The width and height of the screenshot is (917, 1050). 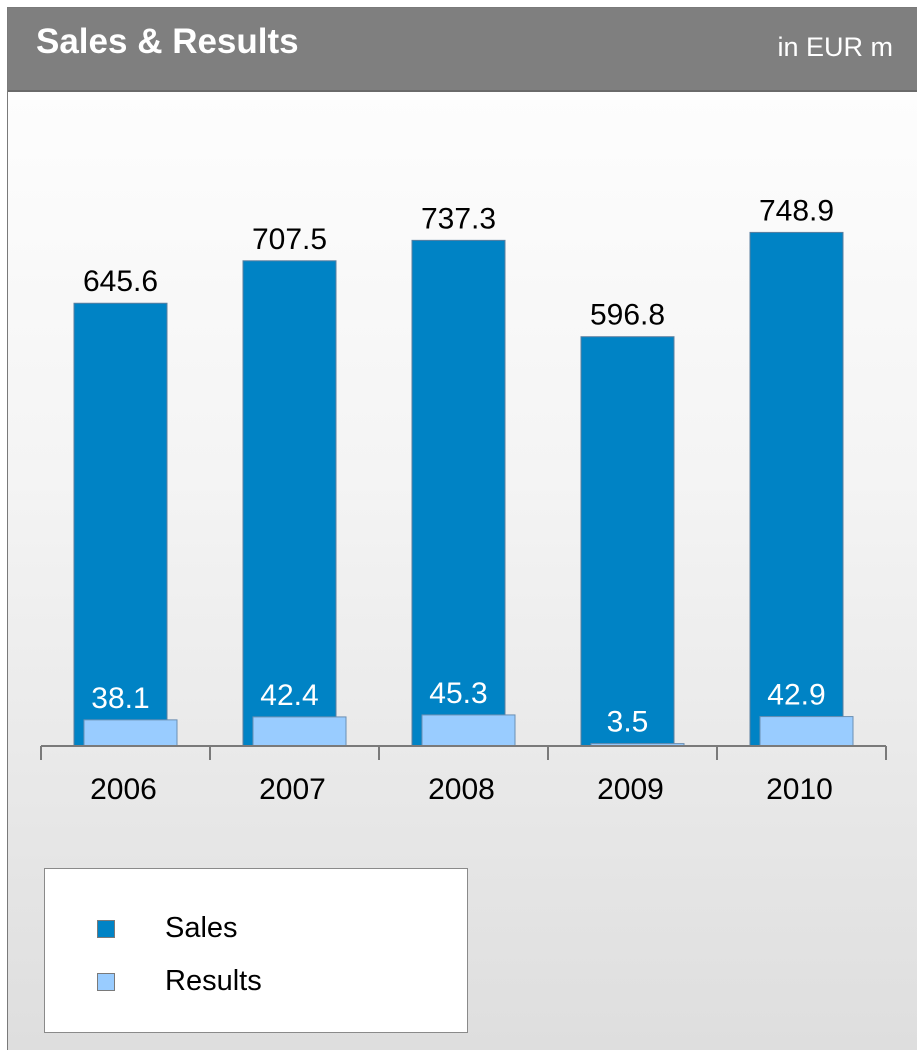 What do you see at coordinates (458, 693) in the screenshot?
I see `results-value-label: 45.3` at bounding box center [458, 693].